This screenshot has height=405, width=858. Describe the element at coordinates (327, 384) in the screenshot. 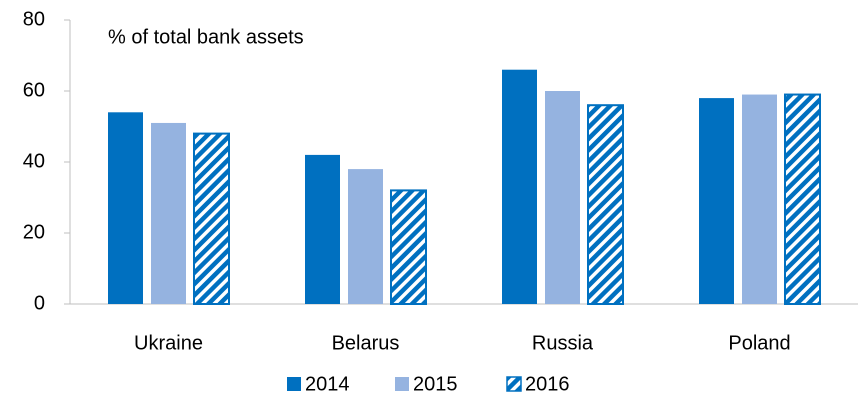

I see `legend-label: 2014` at that location.